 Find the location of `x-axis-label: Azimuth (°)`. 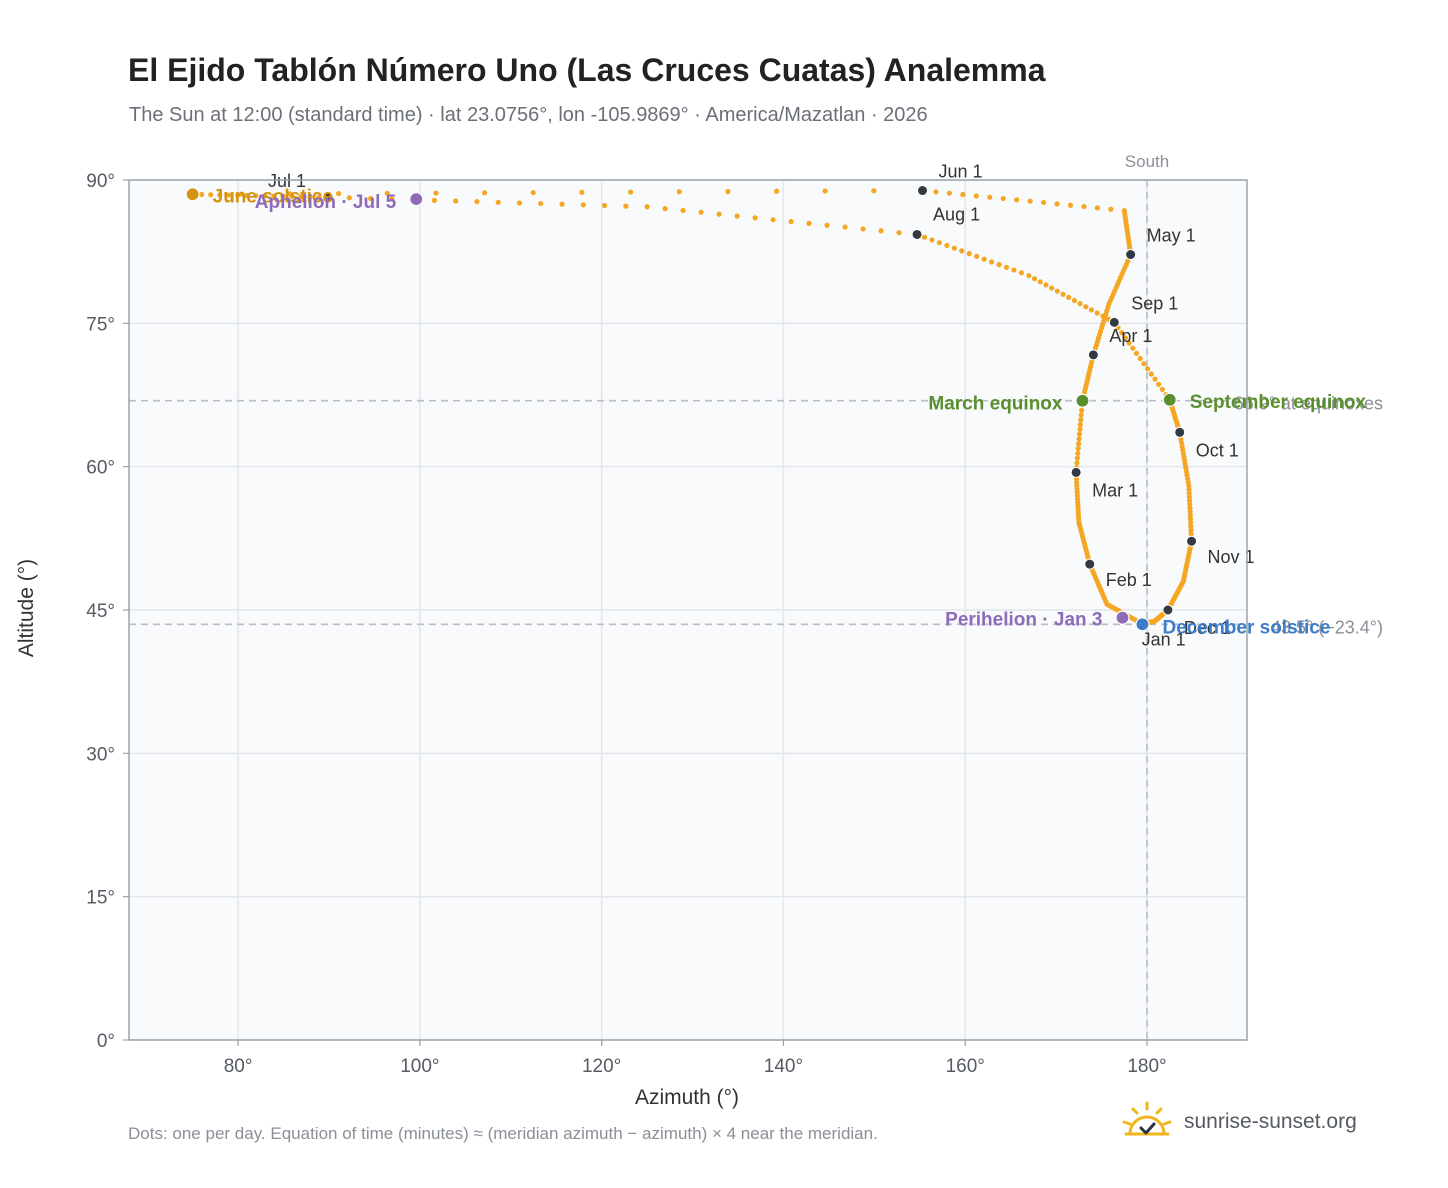

x-axis-label: Azimuth (°) is located at coordinates (687, 1097).